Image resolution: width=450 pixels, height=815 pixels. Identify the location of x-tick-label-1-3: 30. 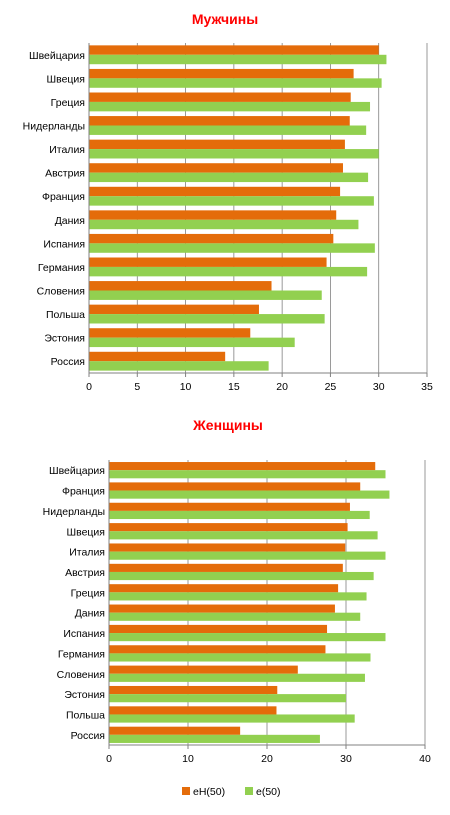
(346, 759).